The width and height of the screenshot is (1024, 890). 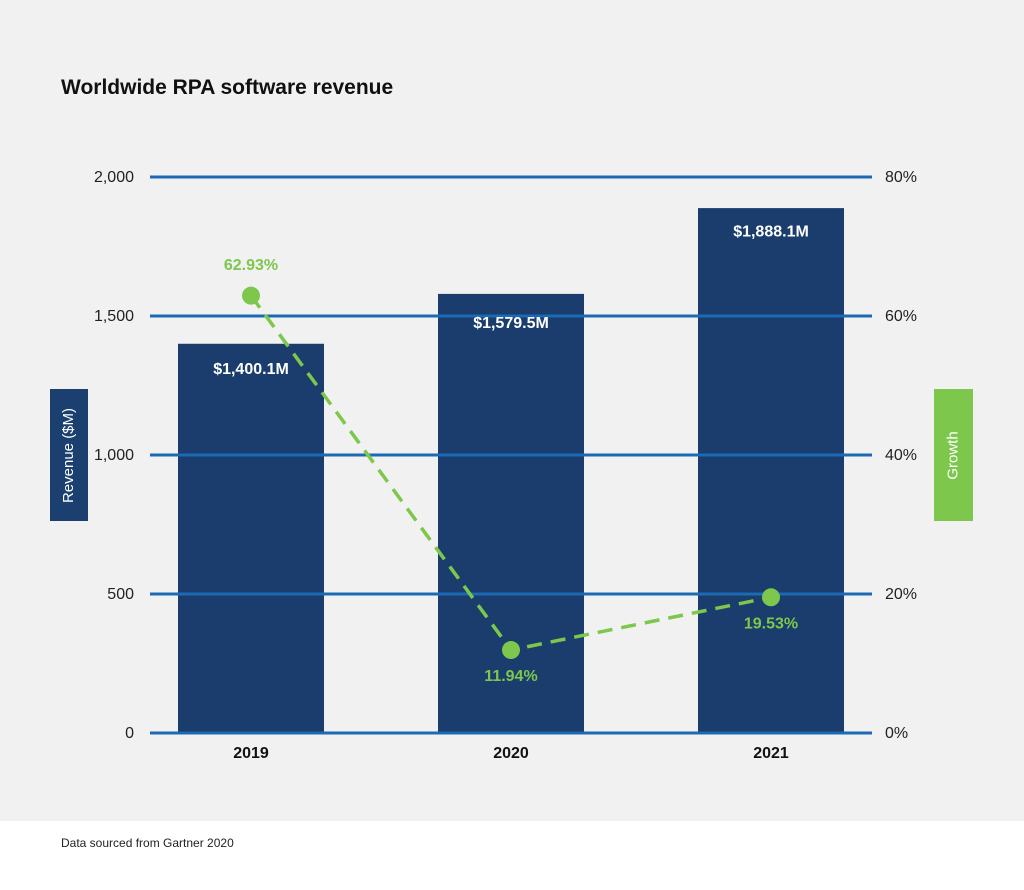 I want to click on growth-point-2021, so click(x=771, y=597).